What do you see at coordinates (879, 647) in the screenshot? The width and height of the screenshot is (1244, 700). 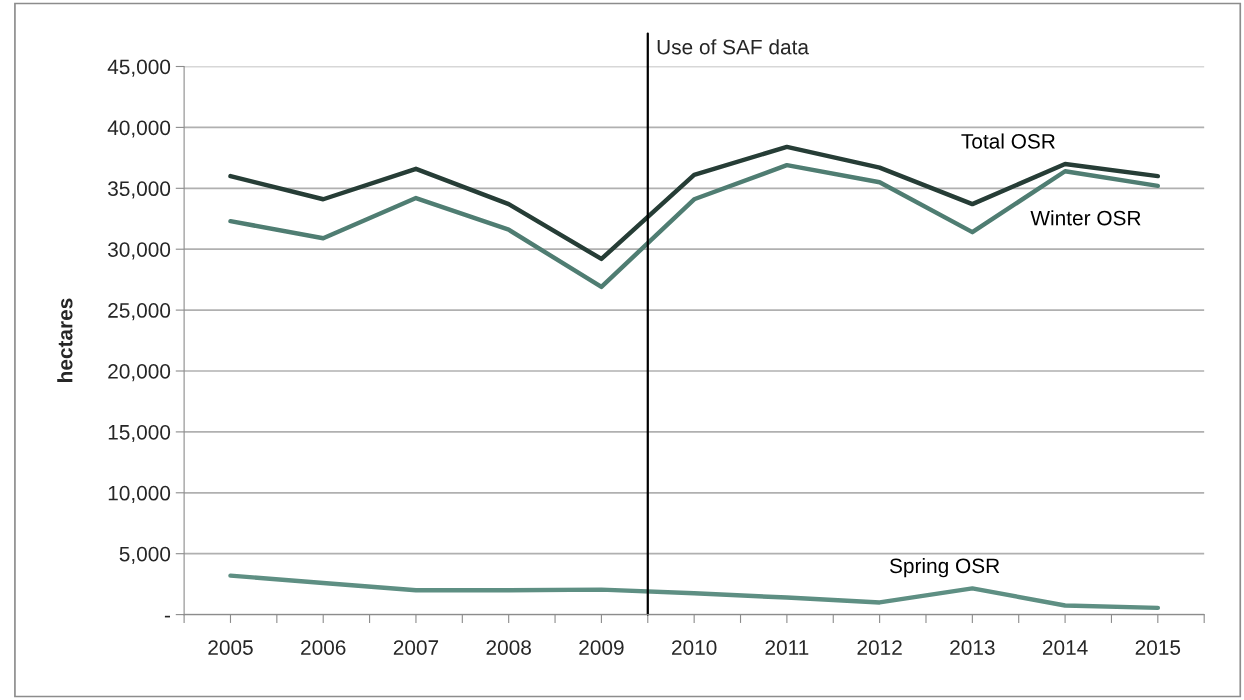 I see `x-tick-label: 2012` at bounding box center [879, 647].